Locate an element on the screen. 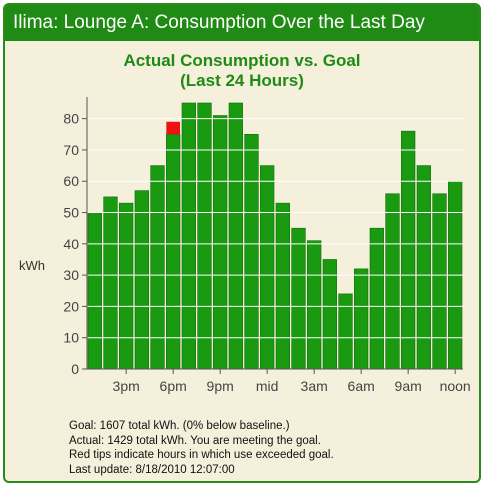 This screenshot has width=487, height=487. y-tick-label: 40 is located at coordinates (71, 244).